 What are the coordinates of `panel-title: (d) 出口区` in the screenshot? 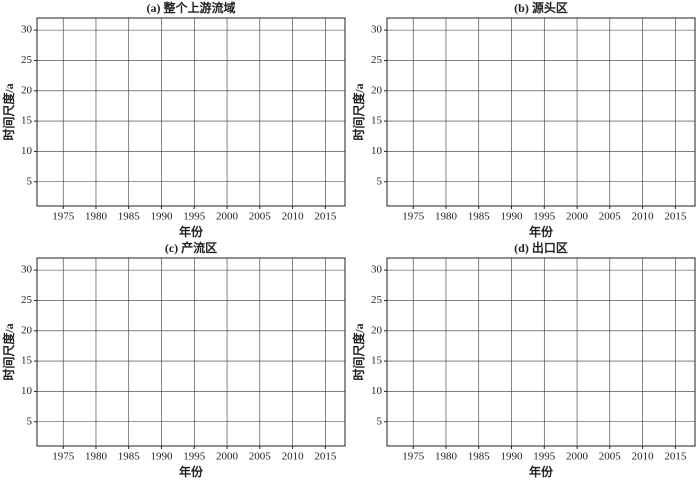 It's located at (541, 247).